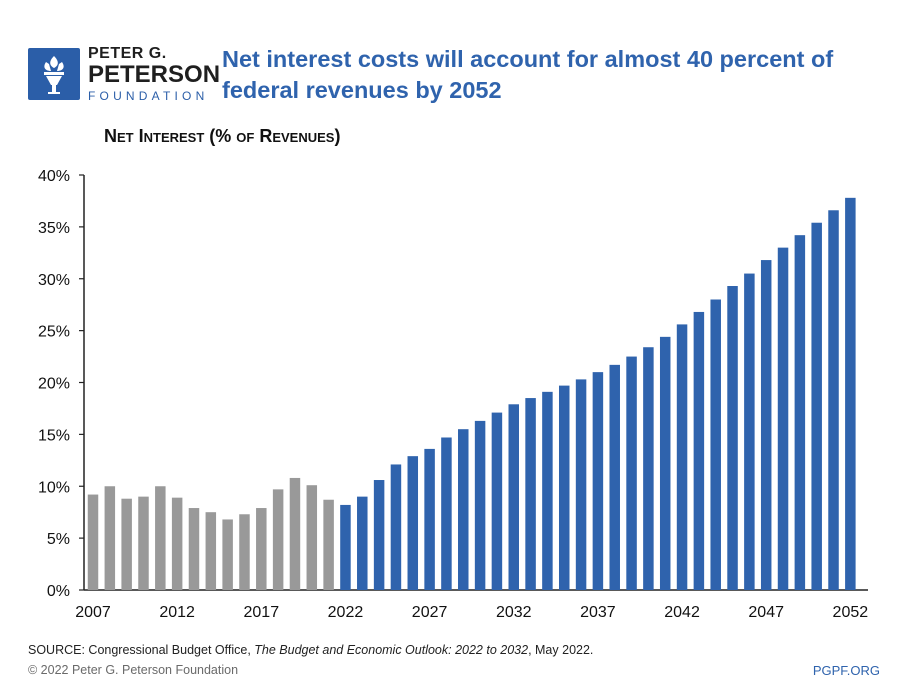 This screenshot has width=900, height=684. I want to click on bar-2039, so click(631, 473).